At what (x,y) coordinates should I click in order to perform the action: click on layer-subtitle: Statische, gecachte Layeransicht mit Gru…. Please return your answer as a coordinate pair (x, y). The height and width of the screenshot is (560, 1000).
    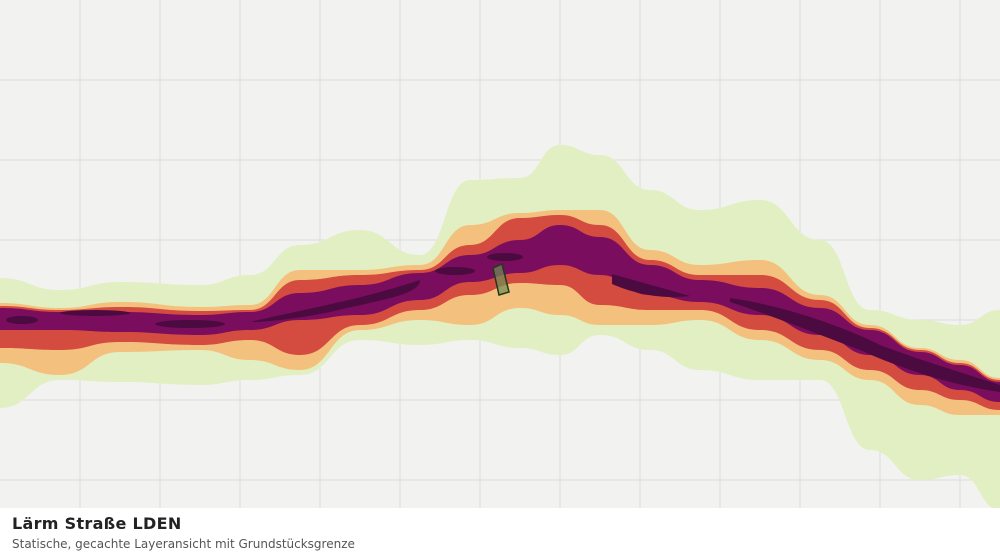
    Looking at the image, I should click on (183, 544).